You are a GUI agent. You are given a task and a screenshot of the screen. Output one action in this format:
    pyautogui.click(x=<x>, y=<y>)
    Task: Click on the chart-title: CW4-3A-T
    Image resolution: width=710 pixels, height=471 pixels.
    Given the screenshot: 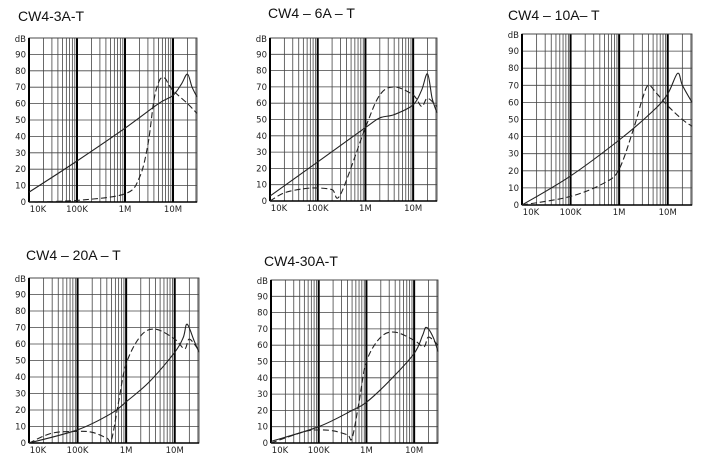 What is the action you would take?
    pyautogui.click(x=51, y=16)
    